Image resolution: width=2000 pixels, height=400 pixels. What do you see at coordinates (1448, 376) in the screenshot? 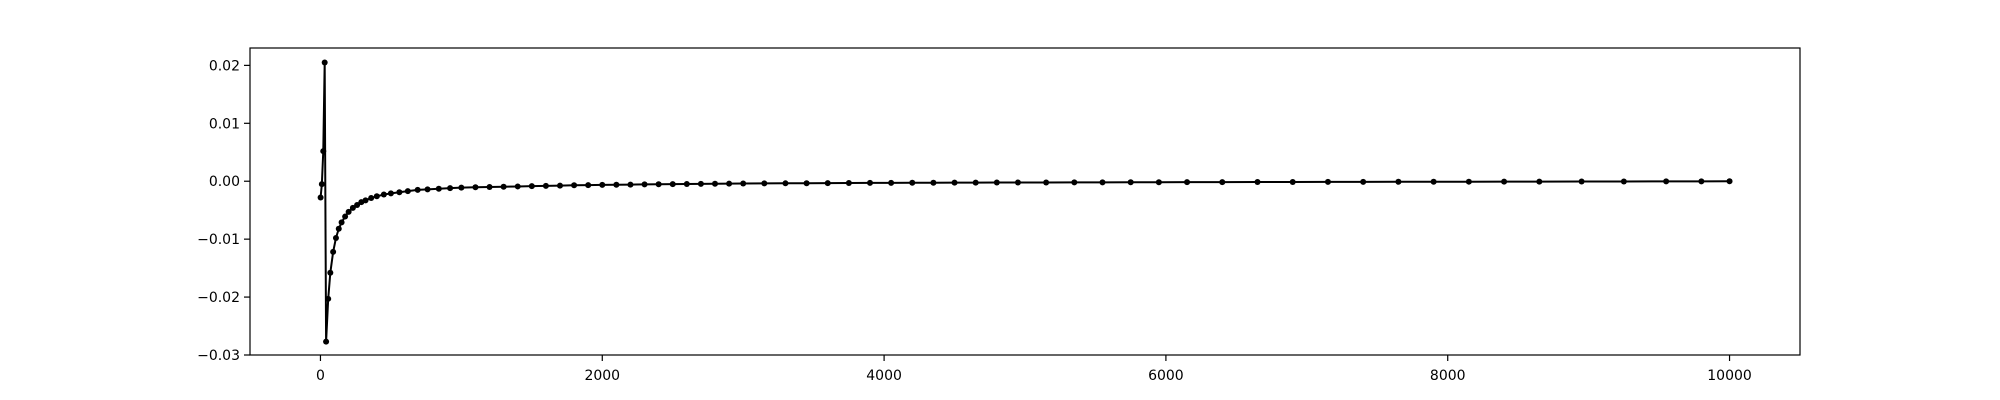
I see `x-tick-label: 8000` at bounding box center [1448, 376].